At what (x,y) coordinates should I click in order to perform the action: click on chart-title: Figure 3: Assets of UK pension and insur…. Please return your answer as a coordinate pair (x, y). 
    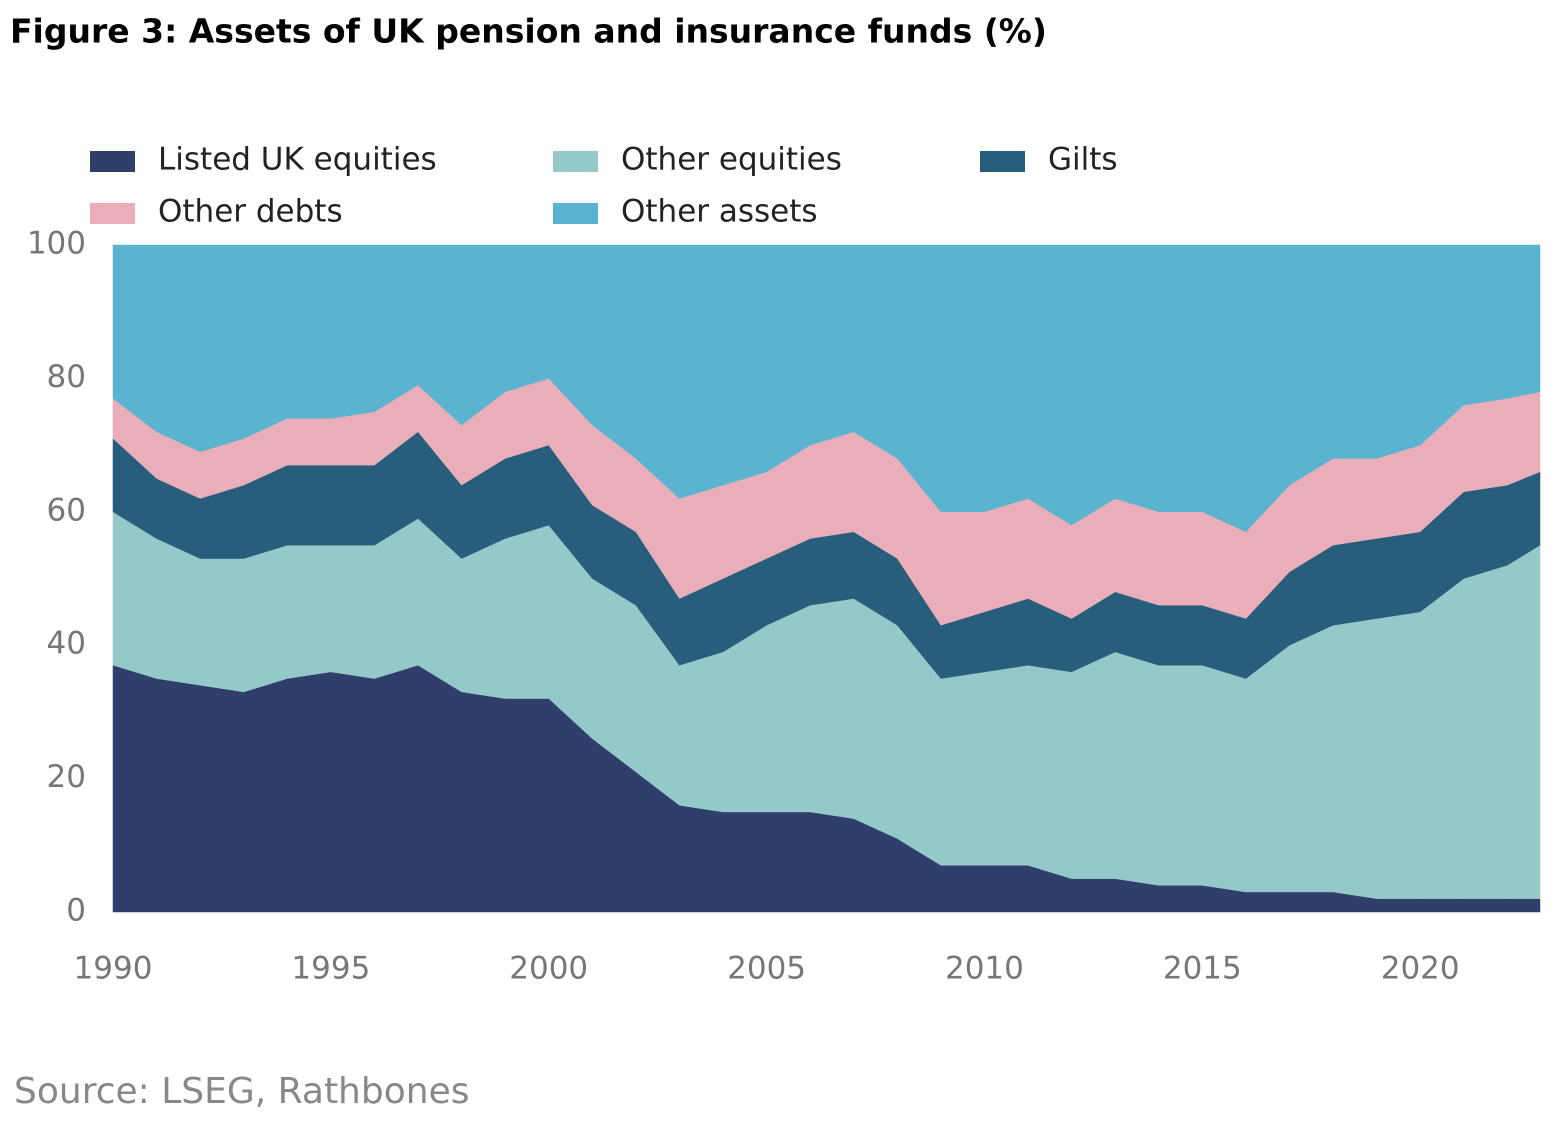
    Looking at the image, I should click on (528, 31).